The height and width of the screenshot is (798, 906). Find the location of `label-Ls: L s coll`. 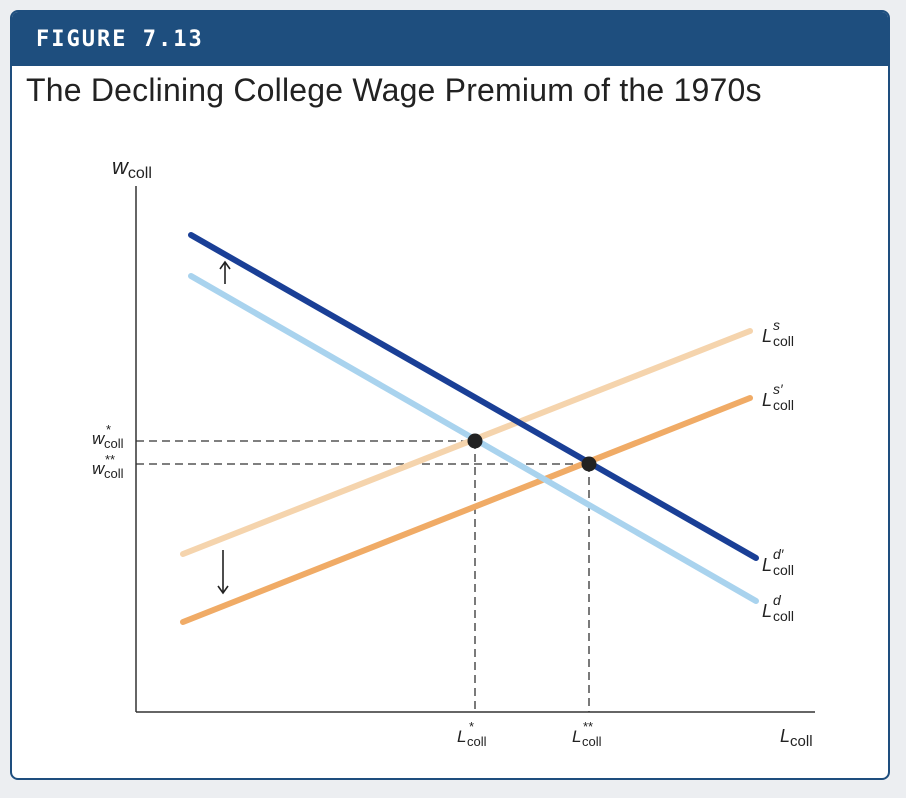

label-Ls: L s coll is located at coordinates (778, 333).